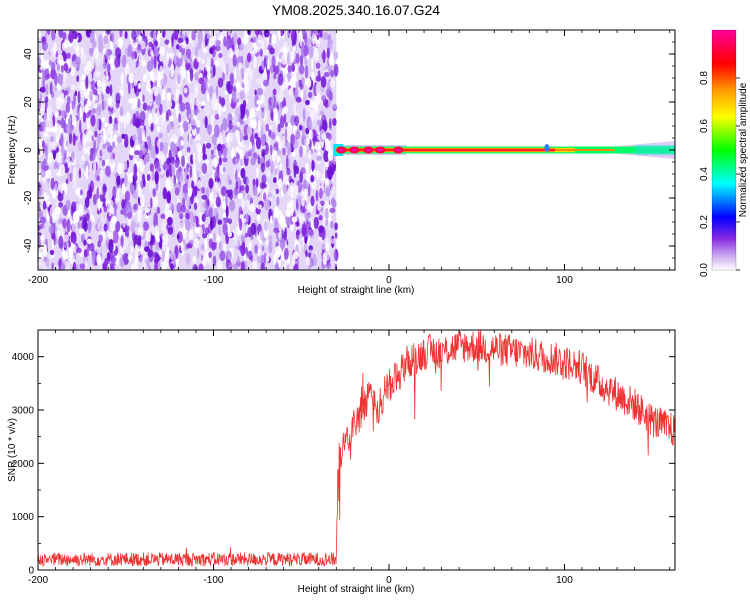 This screenshot has width=750, height=600. I want to click on colorbar-label: Normalized spectral amplitude, so click(743, 149).